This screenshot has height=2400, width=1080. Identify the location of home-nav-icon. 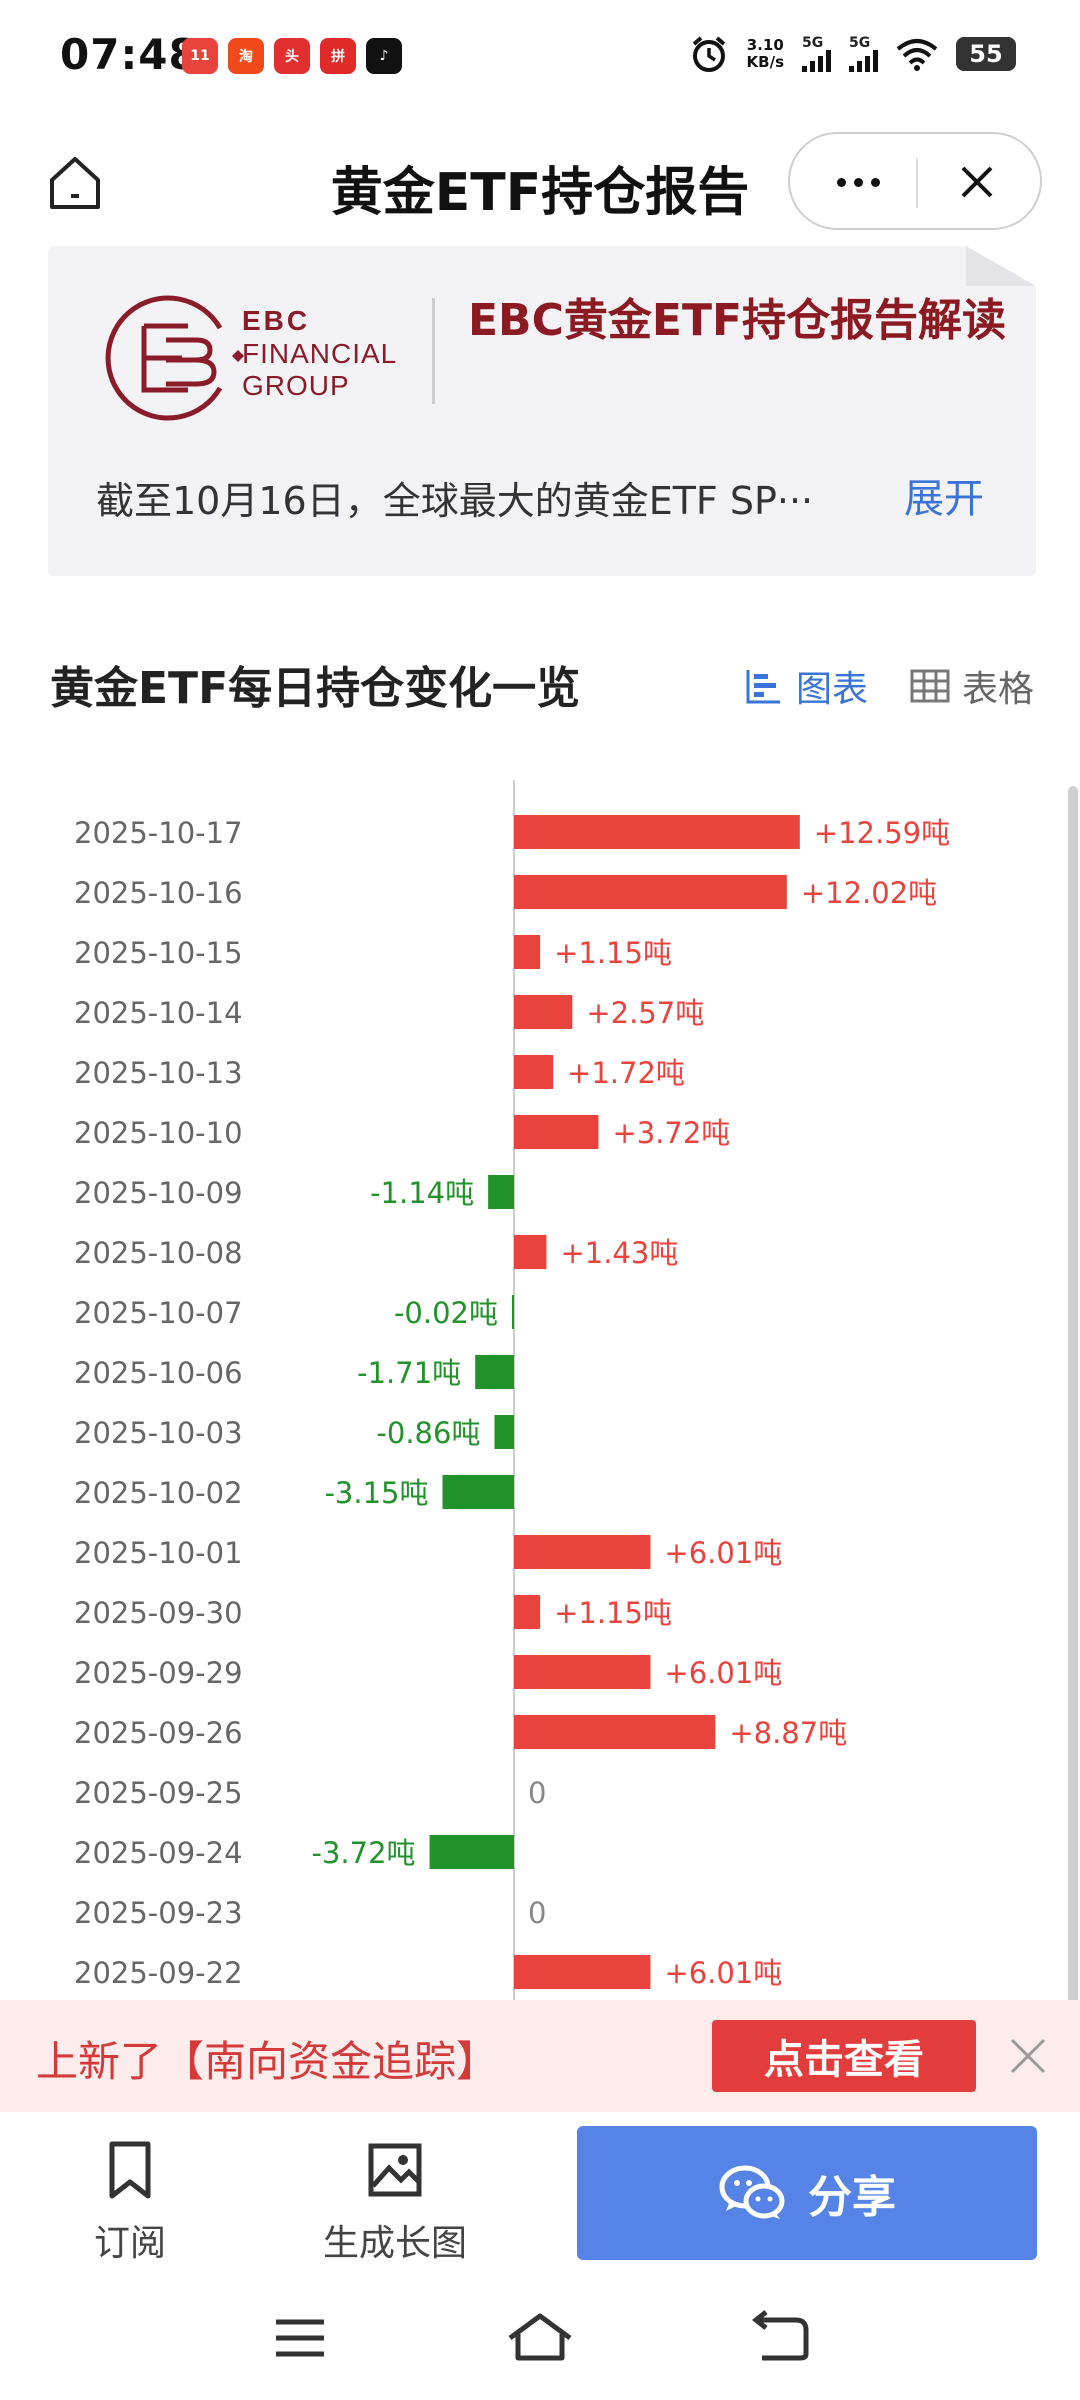
(540, 2338).